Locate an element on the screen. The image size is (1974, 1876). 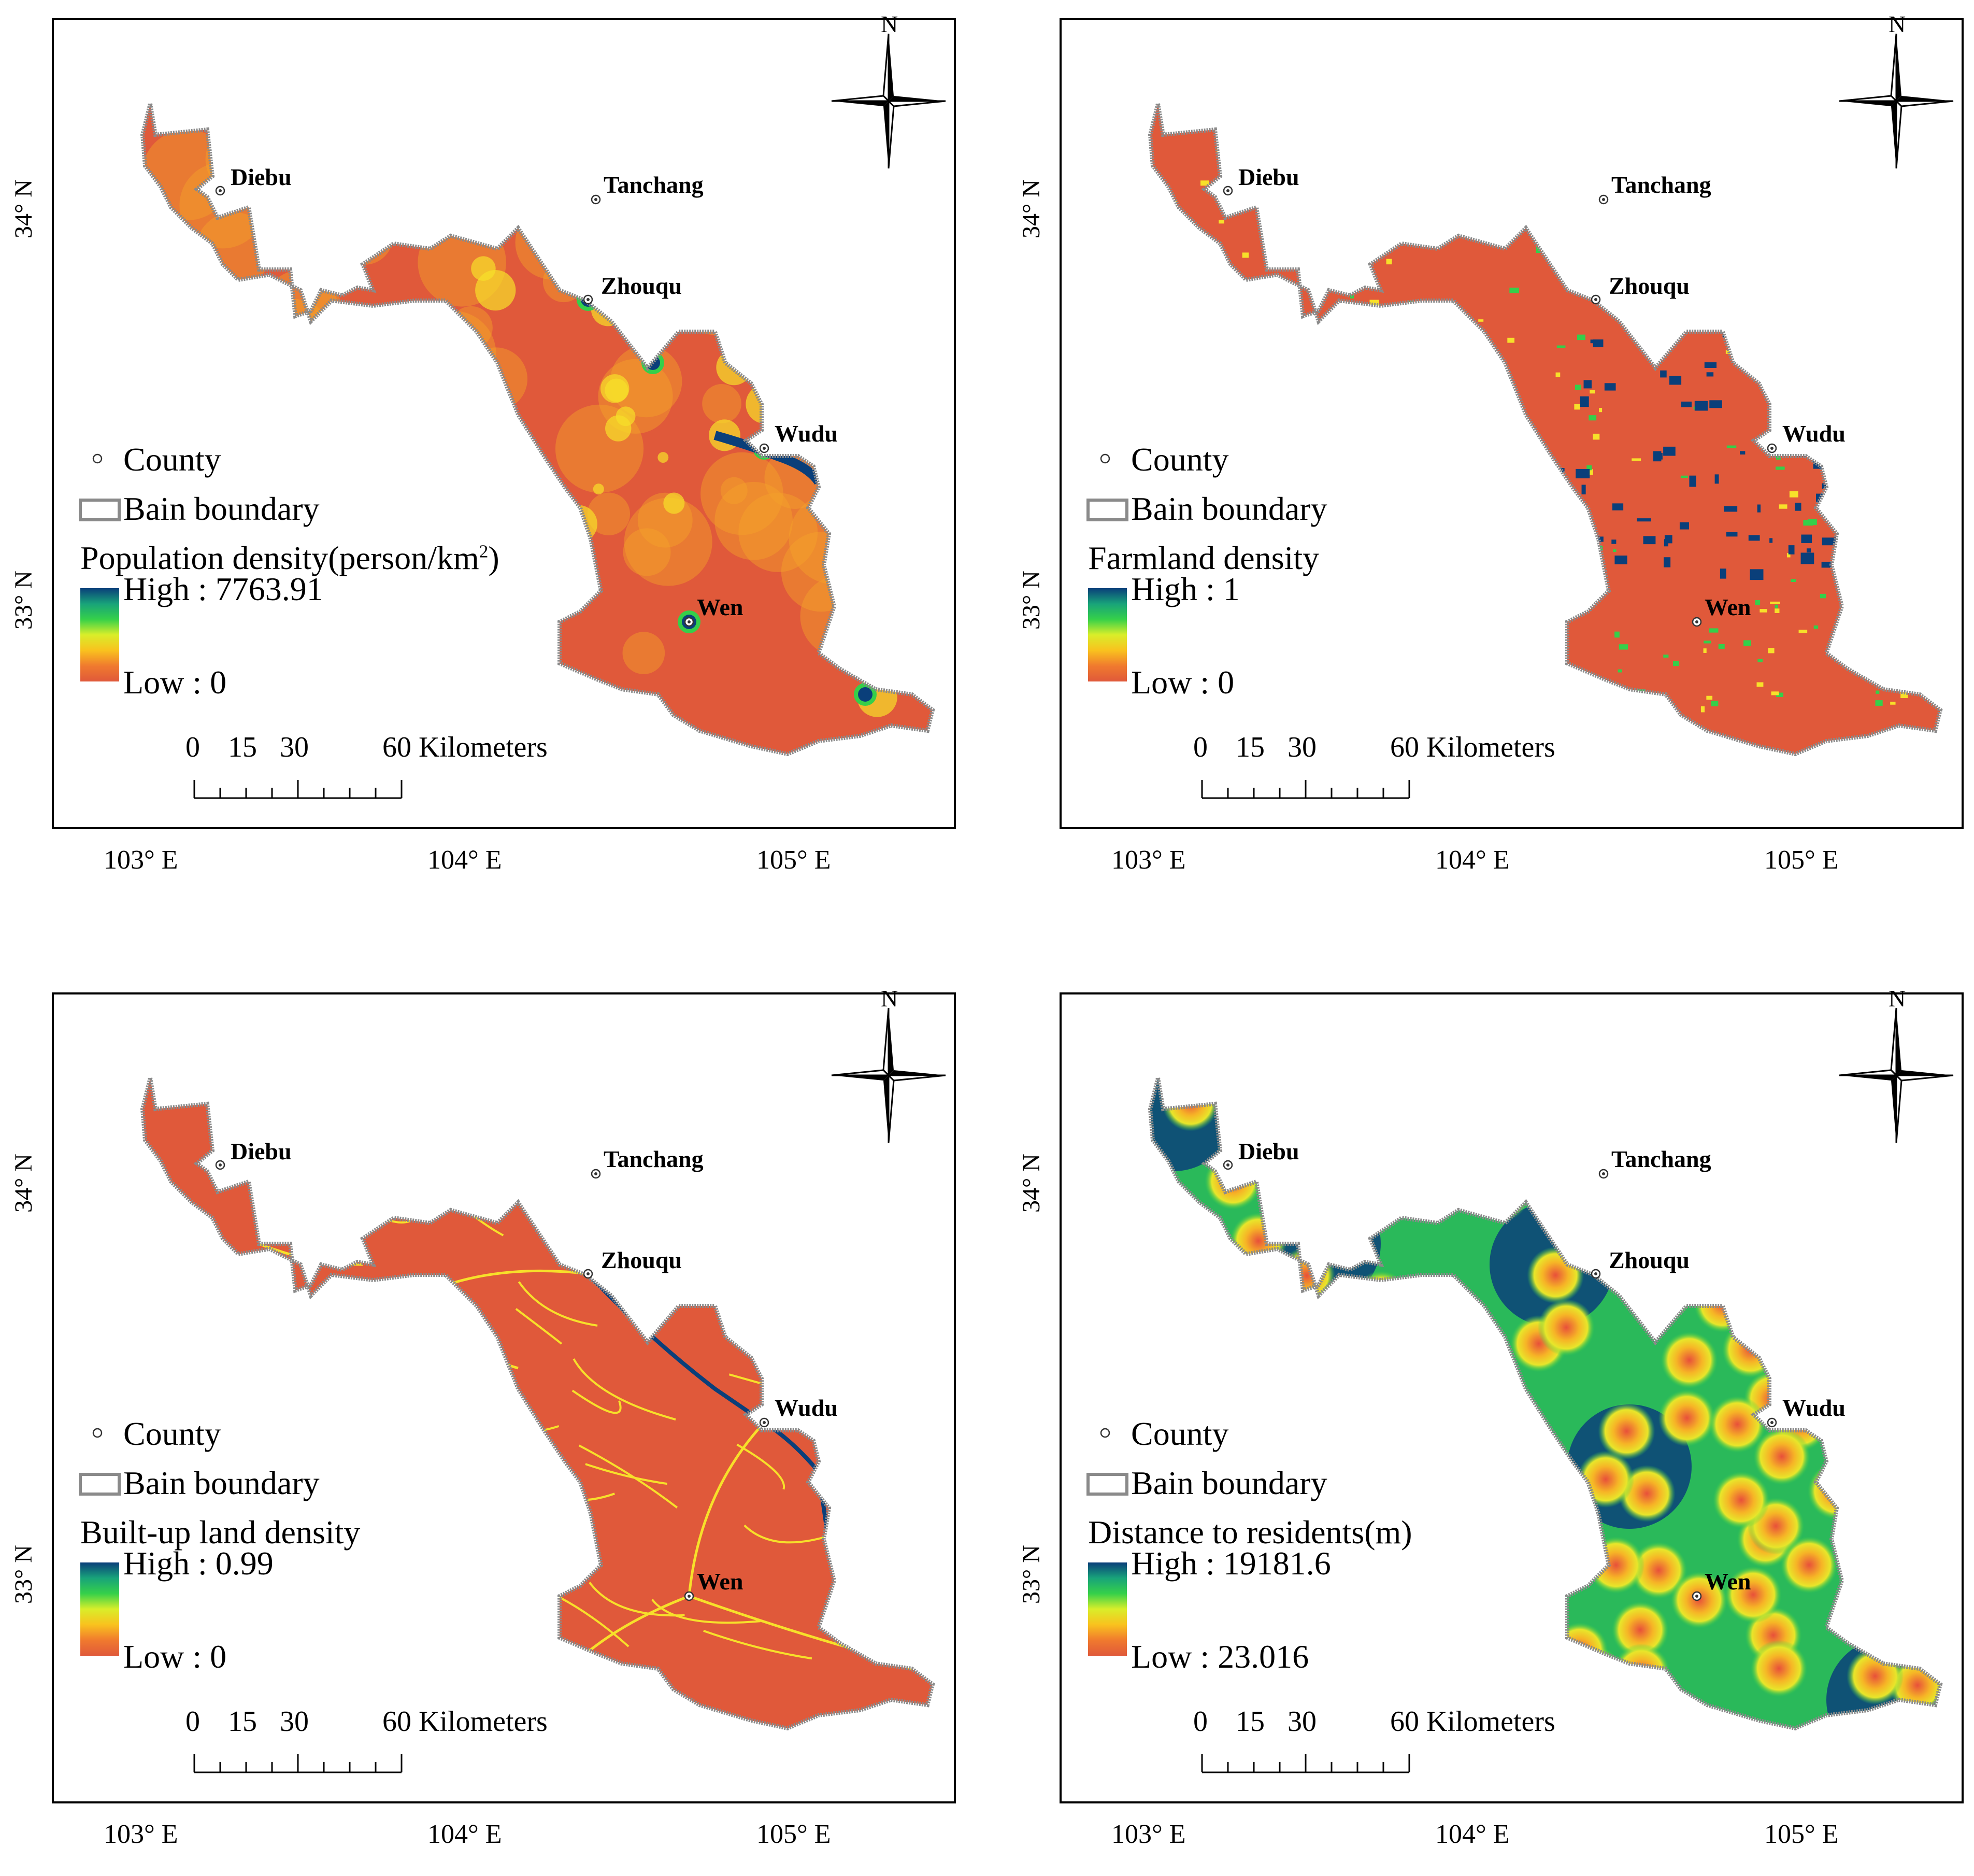
legend-title-text: Population density(person/km is located at coordinates (279, 557).